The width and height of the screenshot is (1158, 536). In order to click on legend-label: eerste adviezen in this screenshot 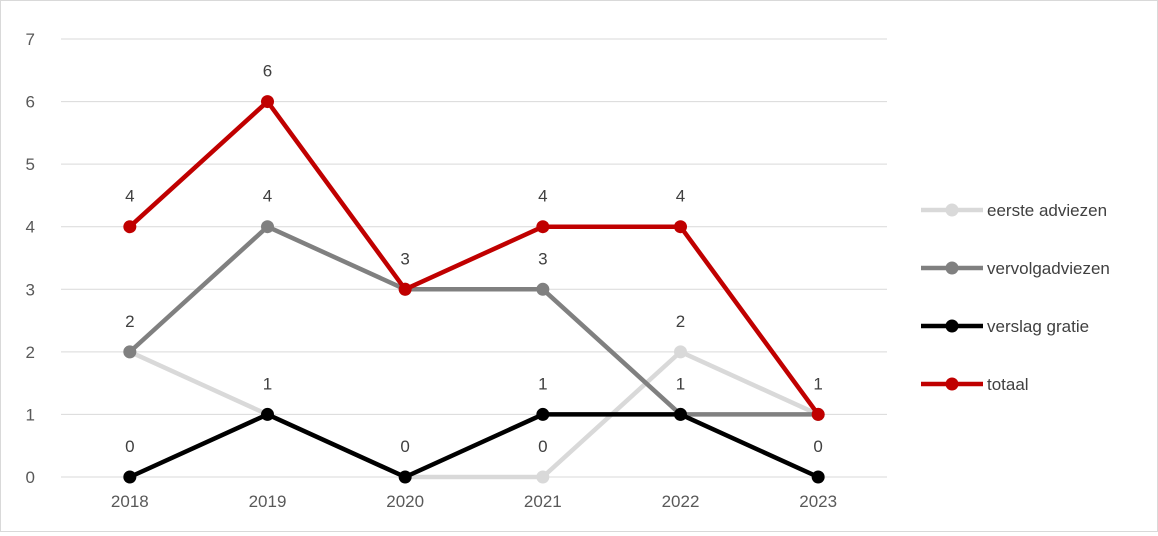, I will do `click(1047, 210)`.